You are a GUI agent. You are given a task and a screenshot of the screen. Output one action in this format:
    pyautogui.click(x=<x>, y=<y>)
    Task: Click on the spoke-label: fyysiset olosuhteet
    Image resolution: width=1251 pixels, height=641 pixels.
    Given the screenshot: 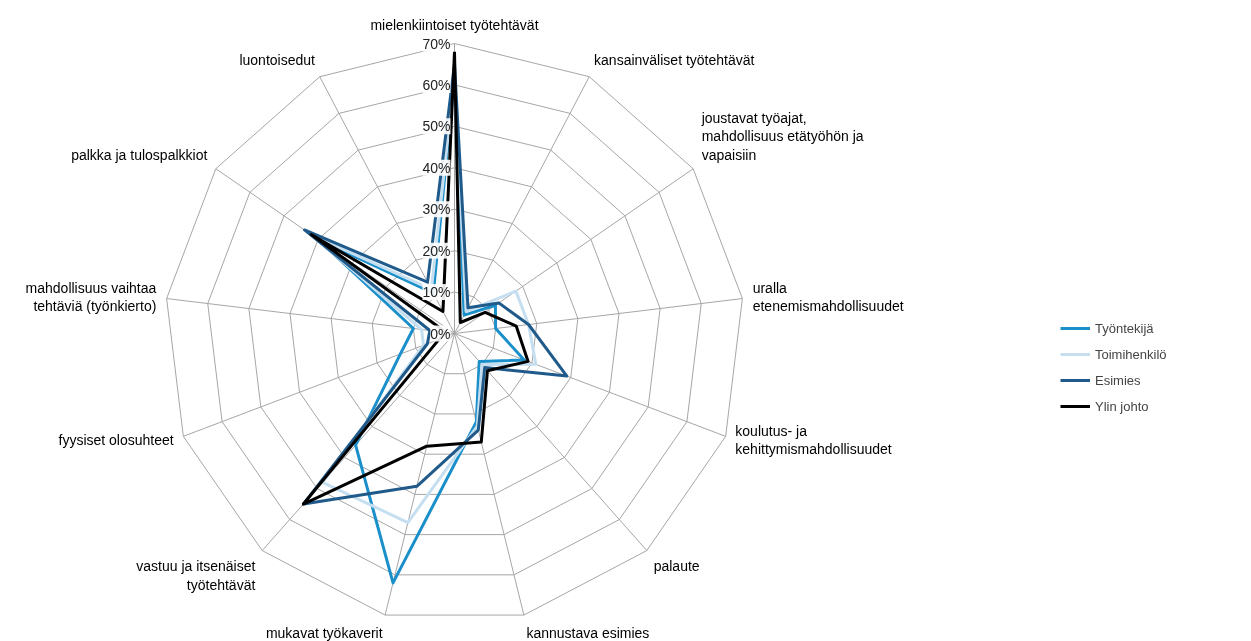 What is the action you would take?
    pyautogui.click(x=116, y=440)
    